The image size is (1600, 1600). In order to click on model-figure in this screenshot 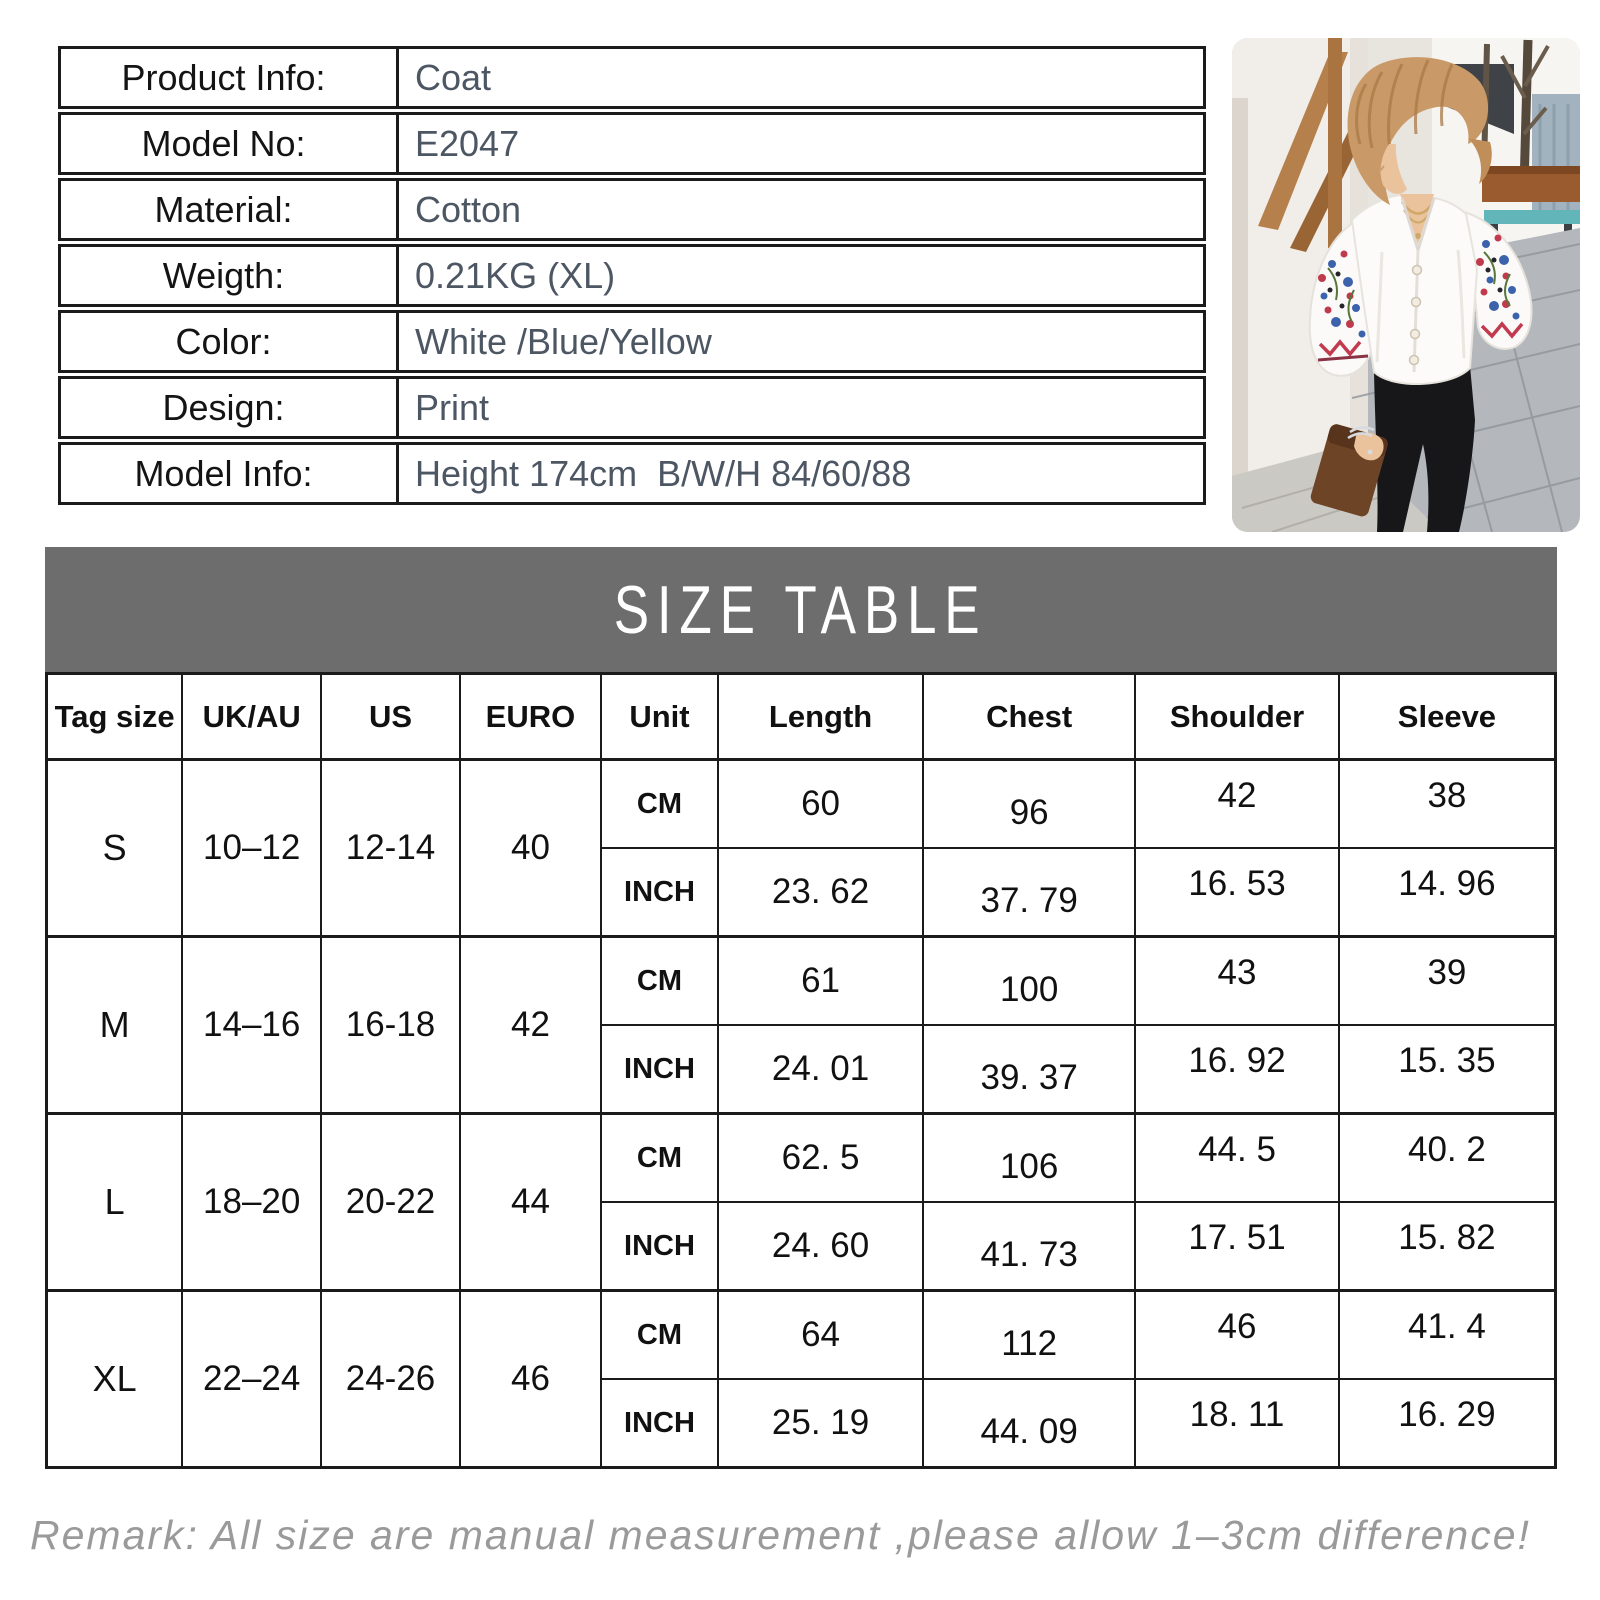, I will do `click(1420, 294)`.